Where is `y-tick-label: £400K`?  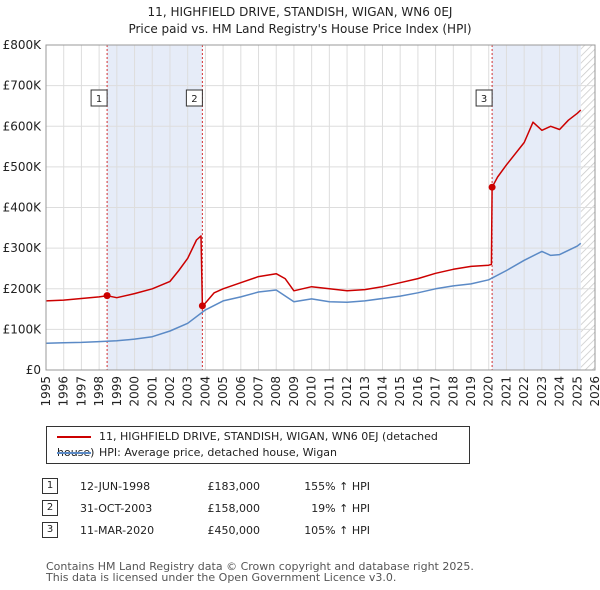
y-tick-label: £400K is located at coordinates (23, 208).